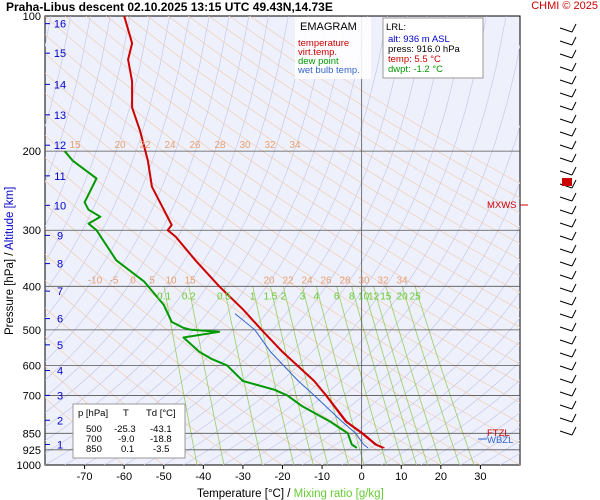  Describe the element at coordinates (60, 320) in the screenshot. I see `altitude-tick-label: 6` at that location.